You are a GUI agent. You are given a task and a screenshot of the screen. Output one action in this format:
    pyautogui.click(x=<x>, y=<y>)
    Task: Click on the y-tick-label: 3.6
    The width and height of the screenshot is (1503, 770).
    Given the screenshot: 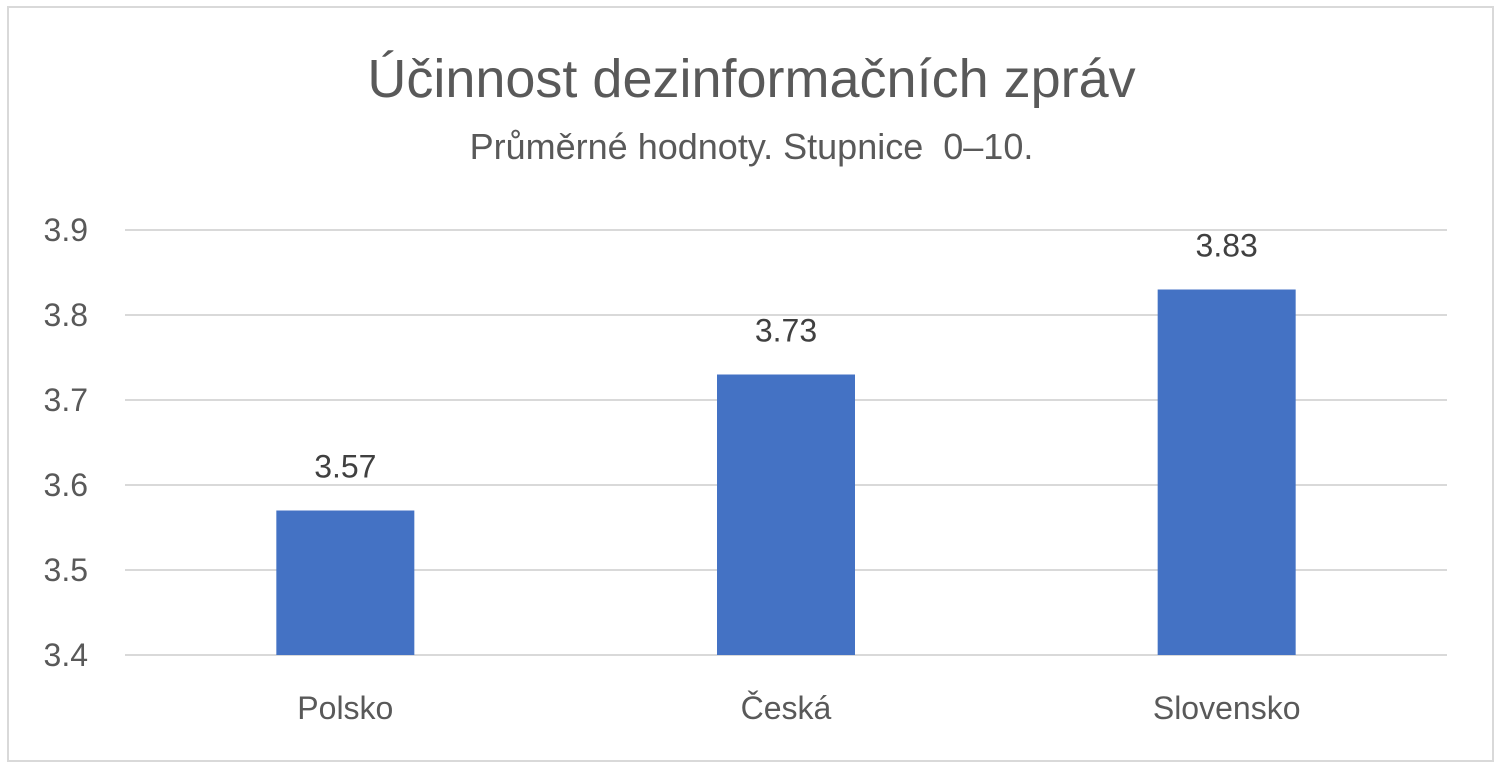 What is the action you would take?
    pyautogui.click(x=66, y=485)
    